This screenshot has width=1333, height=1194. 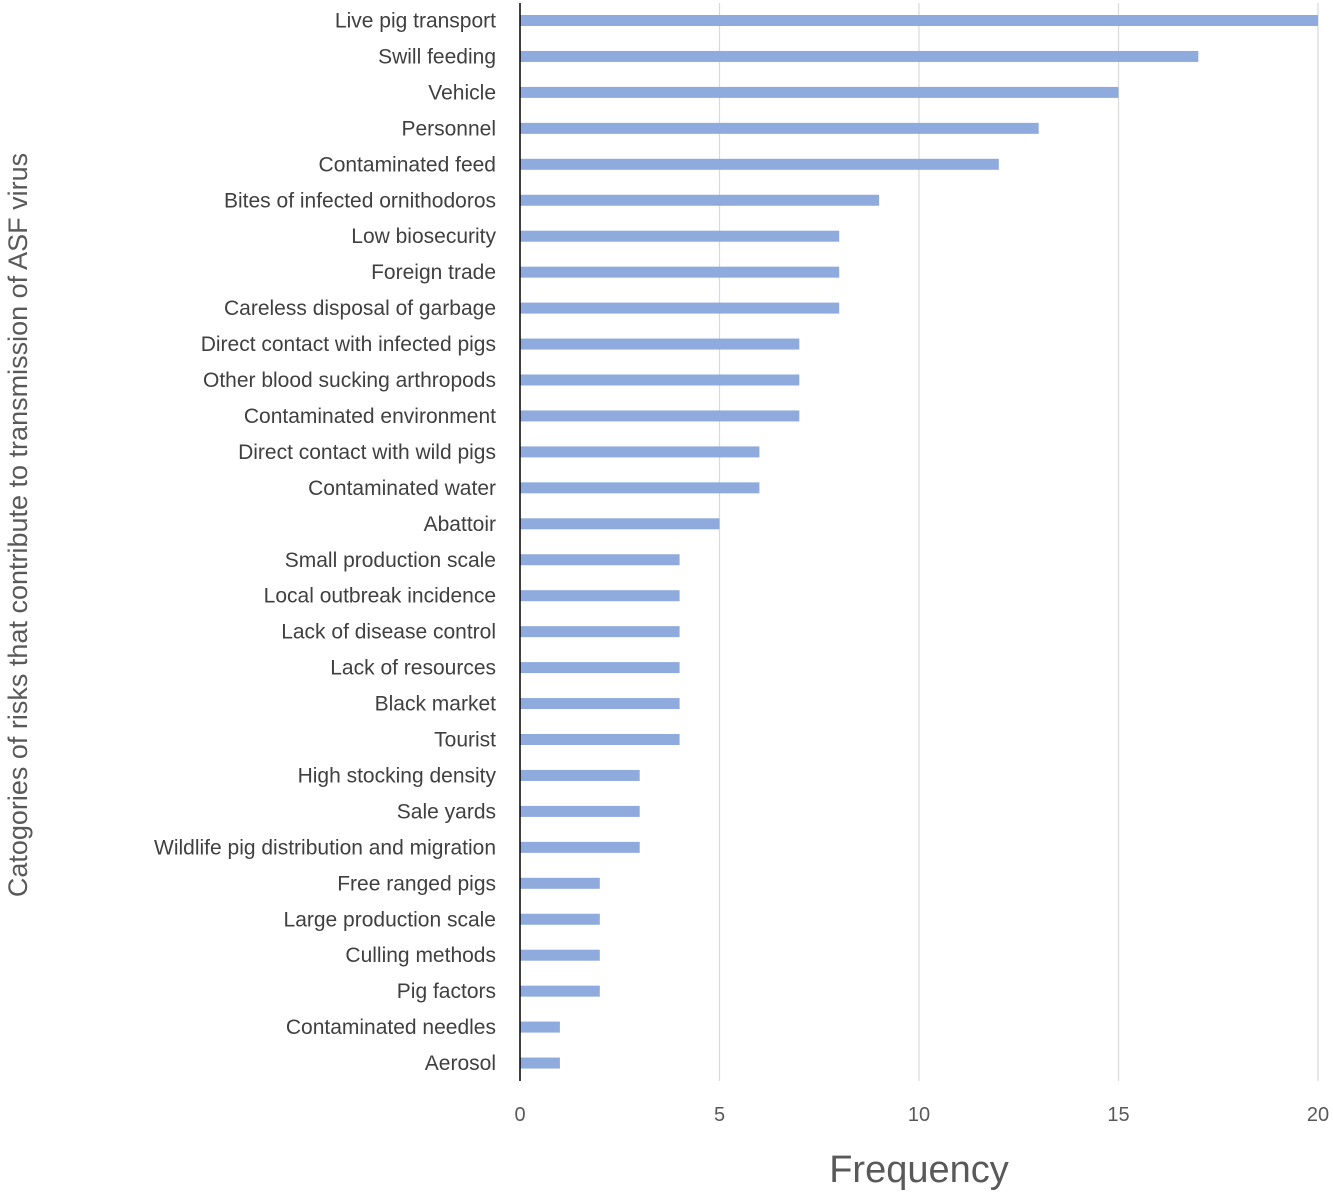 I want to click on x-tick-labels: 0 5 10 15 20, so click(x=921, y=1115).